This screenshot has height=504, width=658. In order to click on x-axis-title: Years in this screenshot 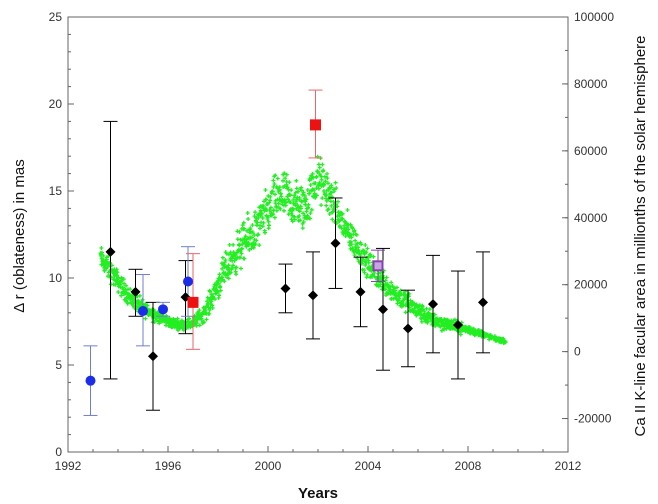, I will do `click(318, 493)`.